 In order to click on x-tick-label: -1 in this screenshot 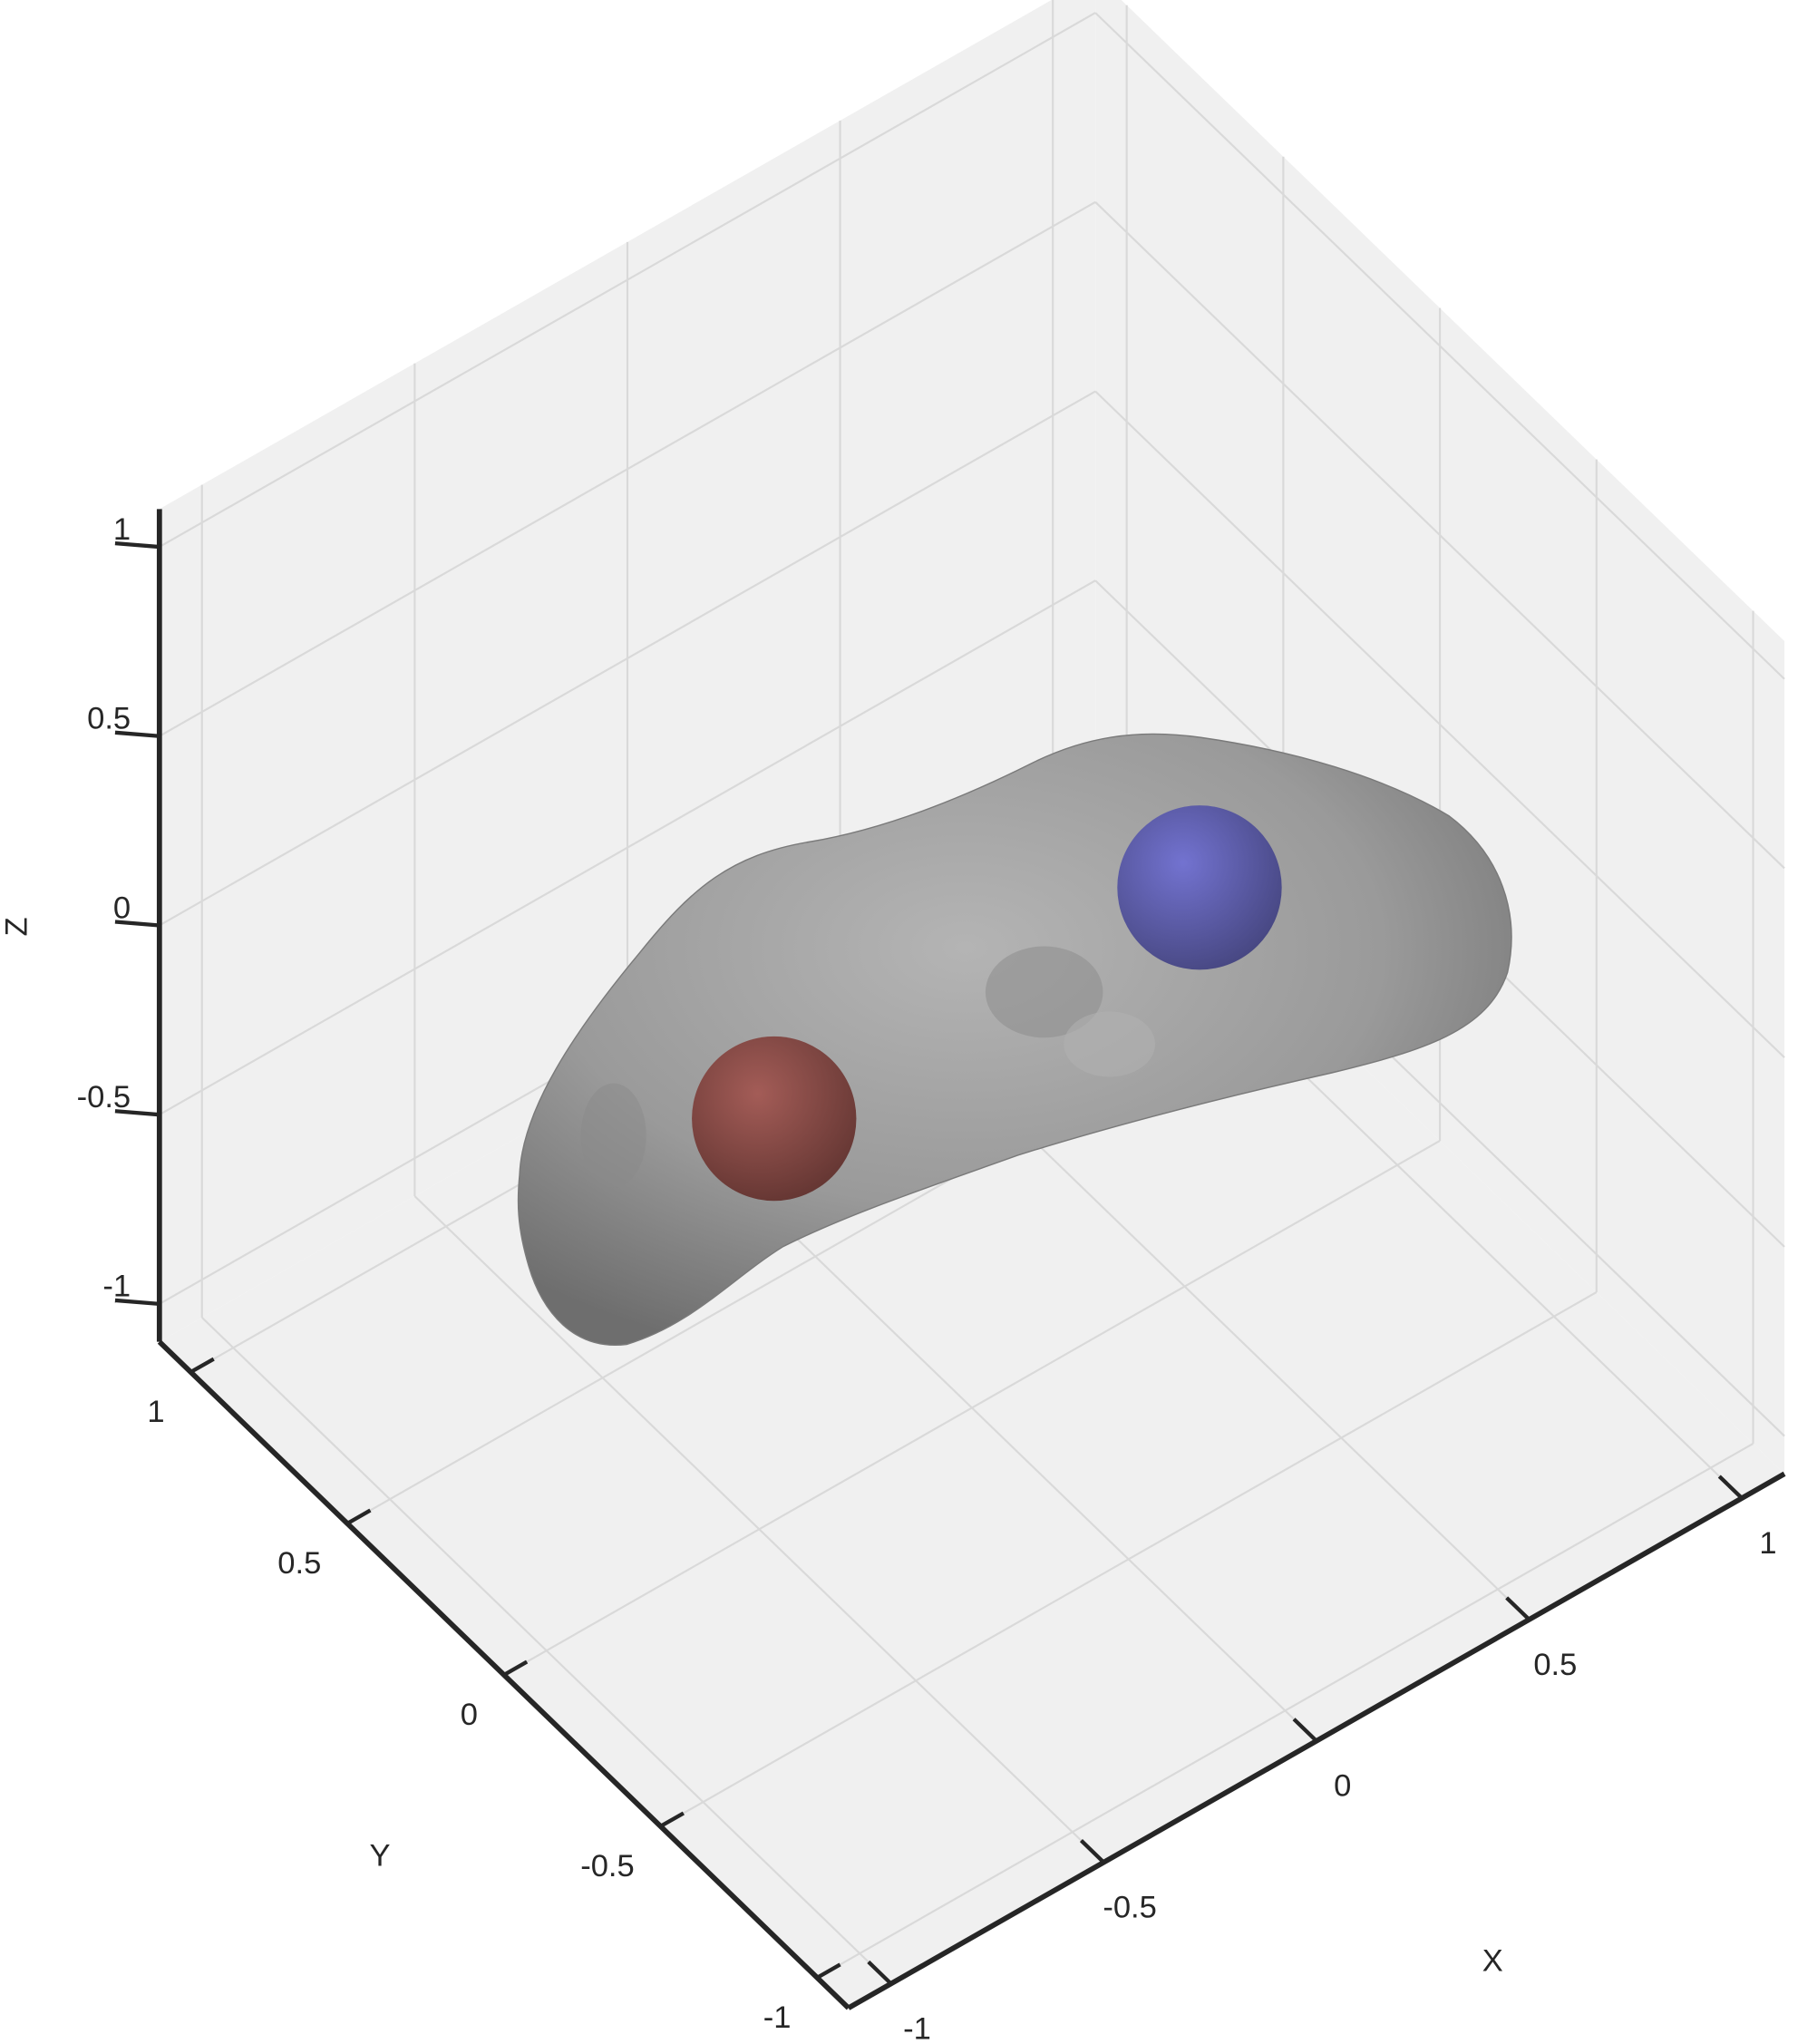, I will do `click(917, 2028)`.